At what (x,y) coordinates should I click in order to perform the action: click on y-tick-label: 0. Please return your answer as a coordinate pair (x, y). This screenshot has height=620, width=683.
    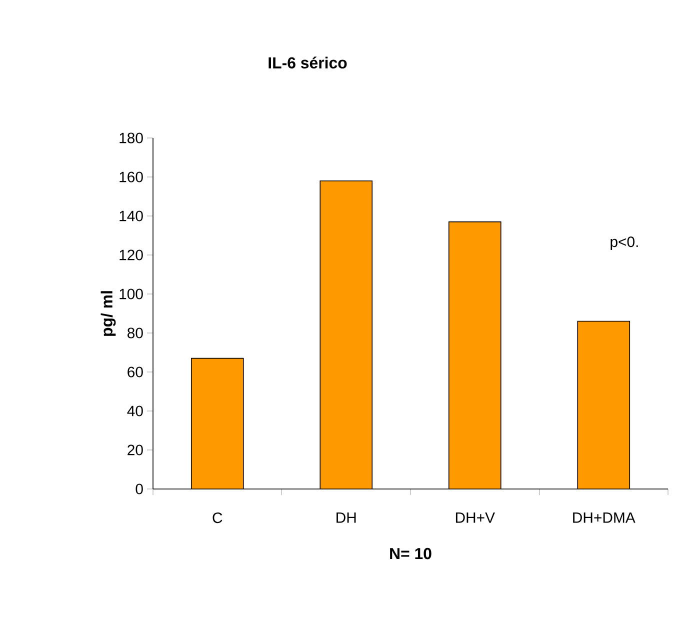
    Looking at the image, I should click on (139, 489).